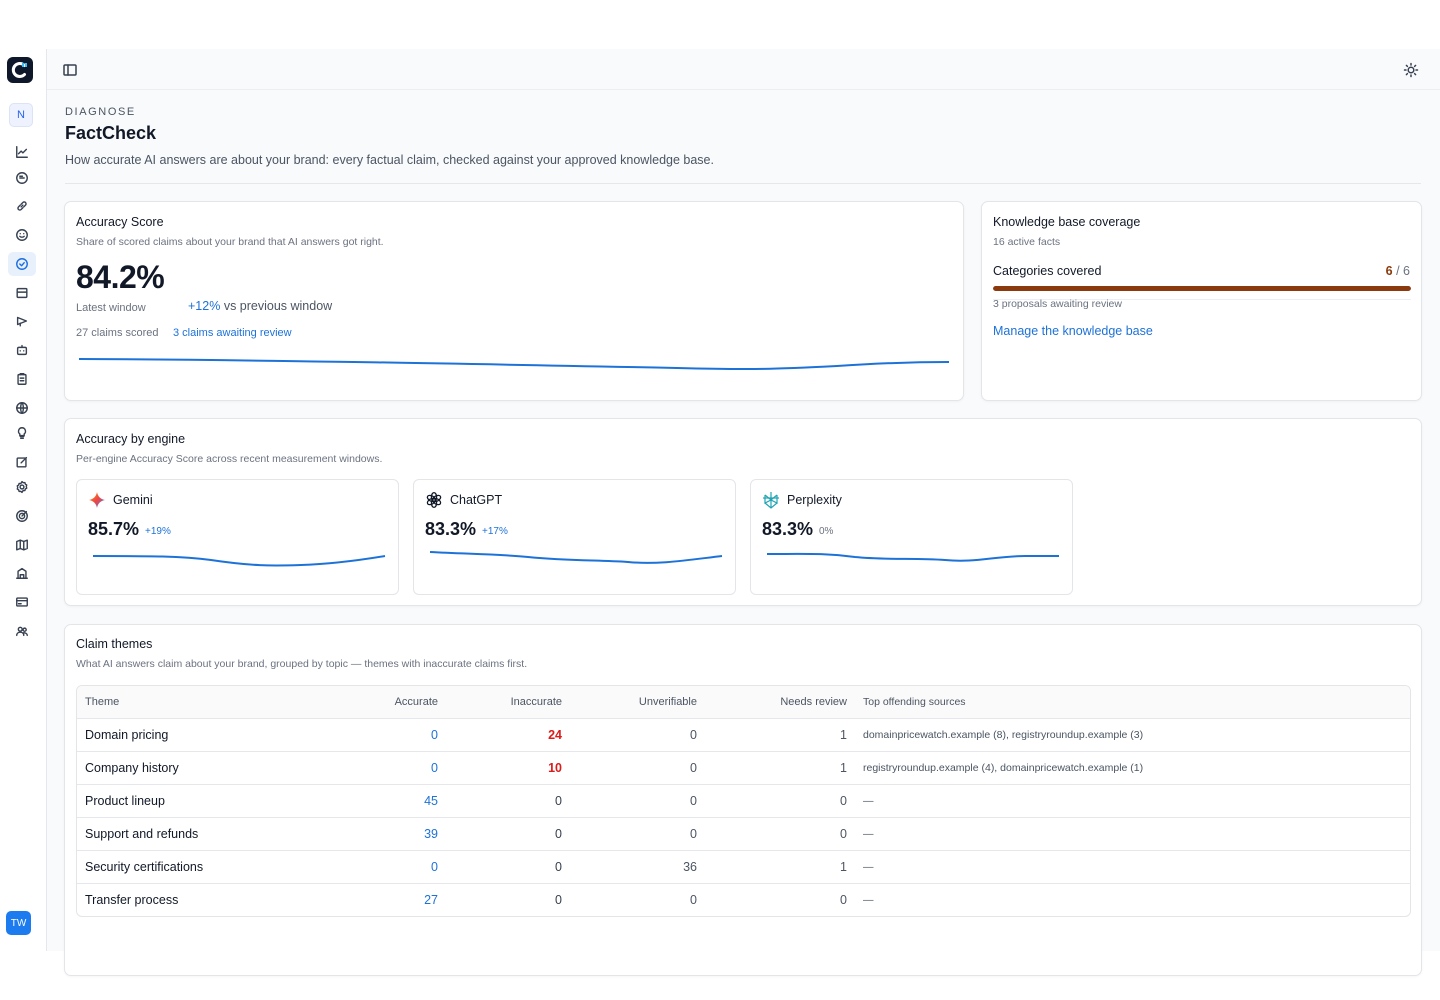 The image size is (1440, 1000). Describe the element at coordinates (111, 308) in the screenshot. I see `window-label: Latest window` at that location.